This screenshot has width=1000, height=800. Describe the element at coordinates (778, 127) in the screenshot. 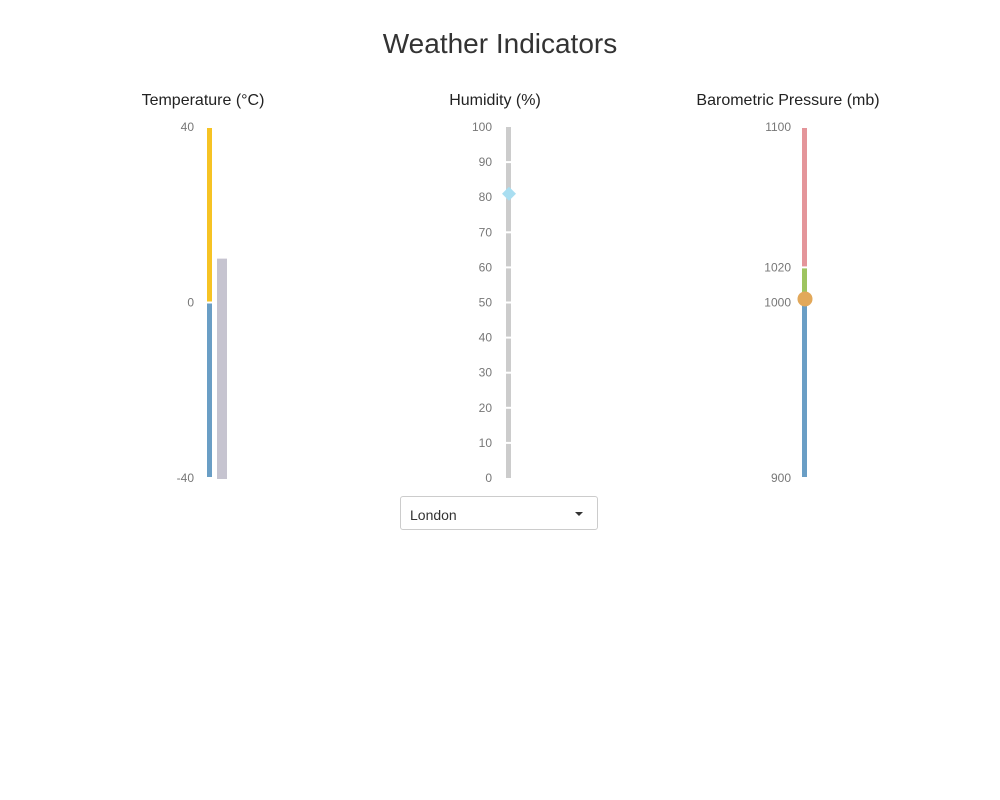

I see `pressure-tick-label: 1100` at that location.